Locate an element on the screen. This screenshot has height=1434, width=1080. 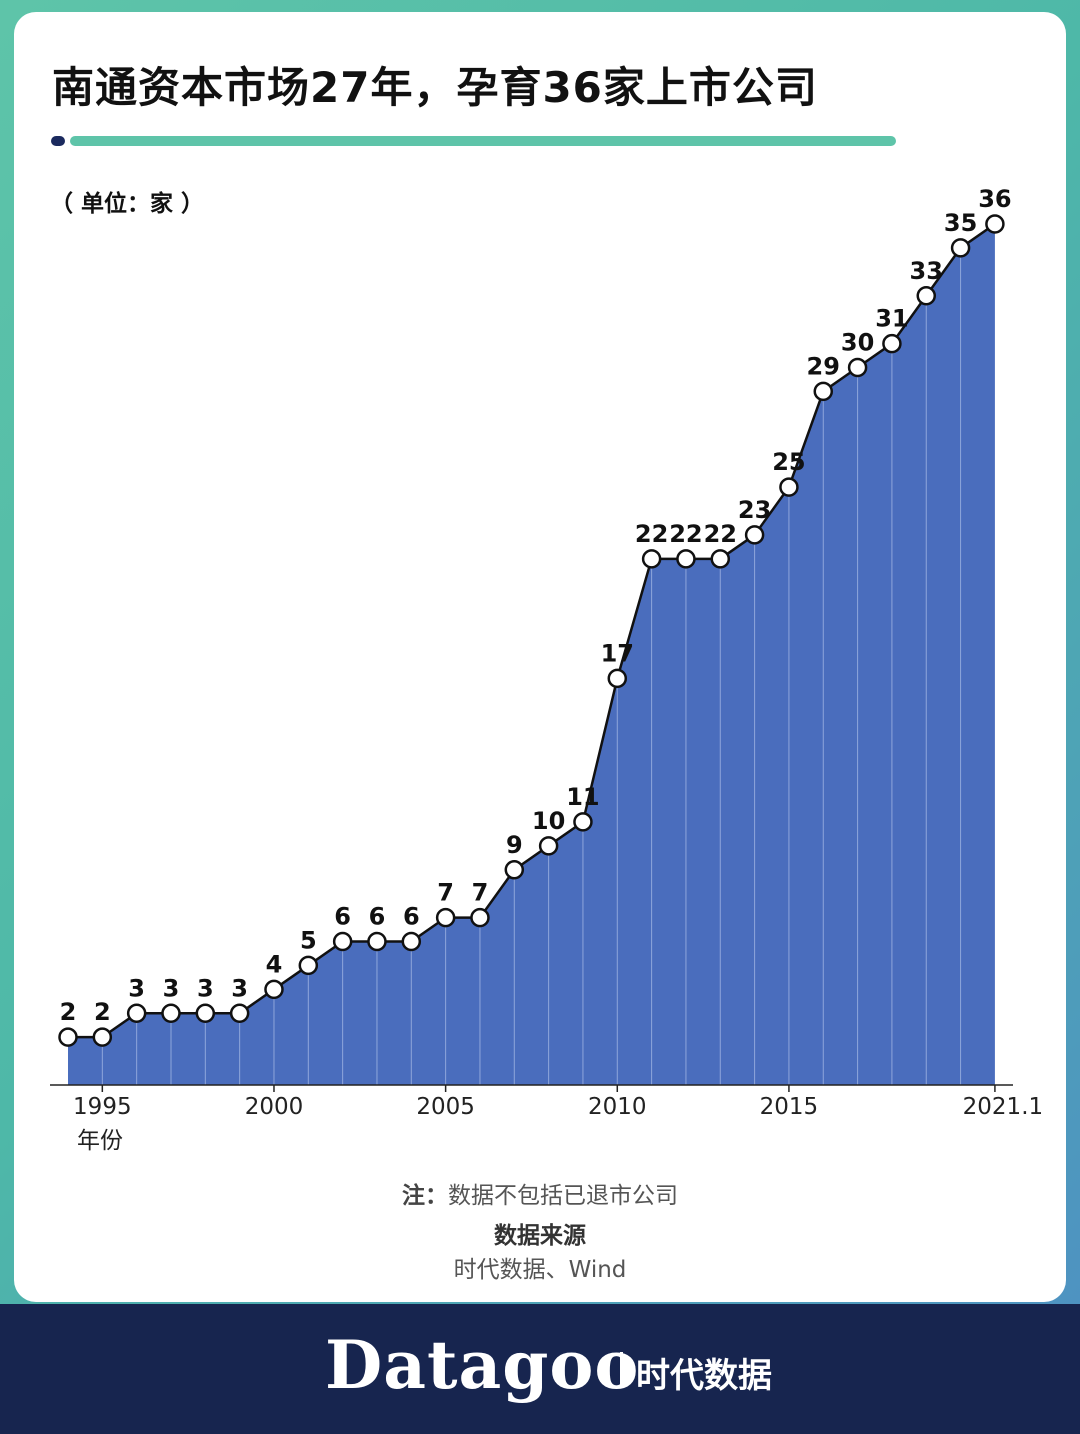
data-label: 4 is located at coordinates (274, 964).